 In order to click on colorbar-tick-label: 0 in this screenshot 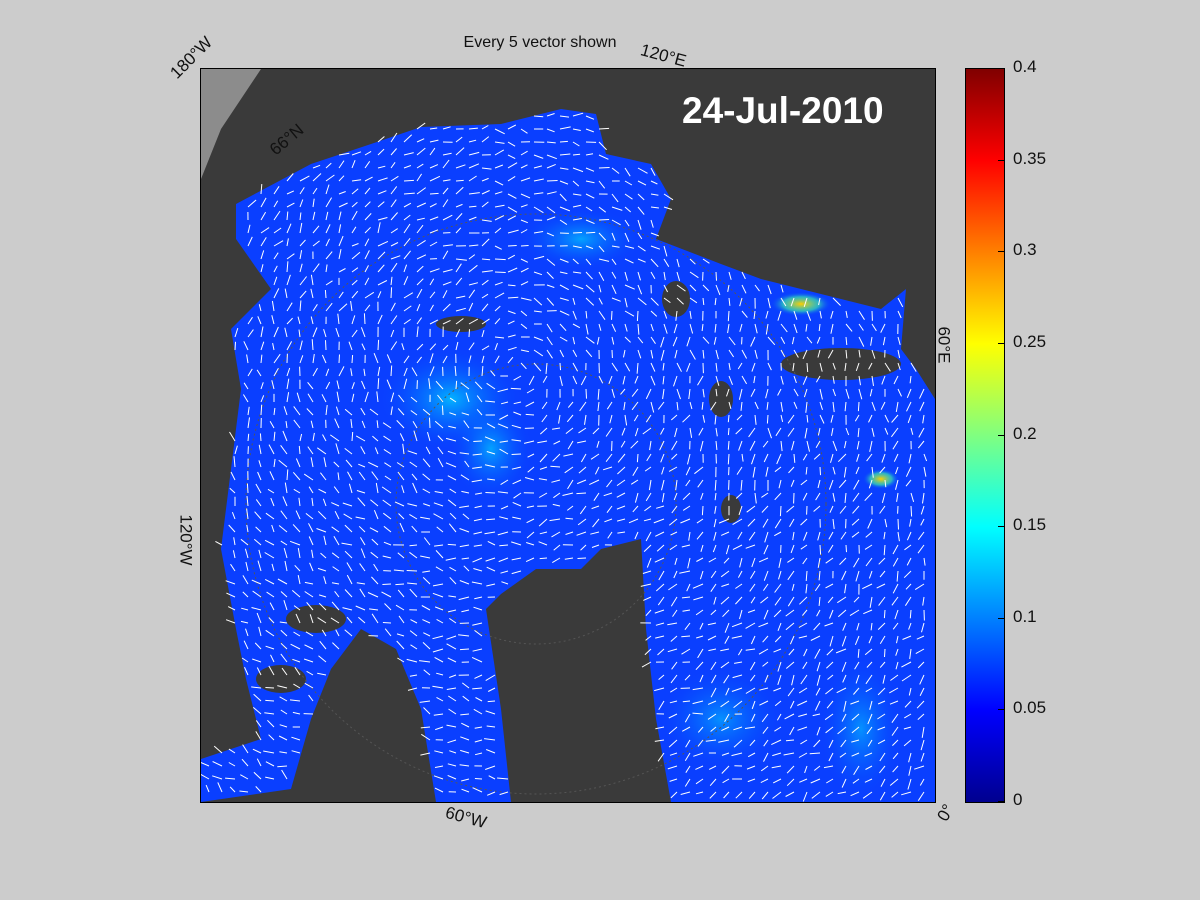, I will do `click(1018, 799)`.